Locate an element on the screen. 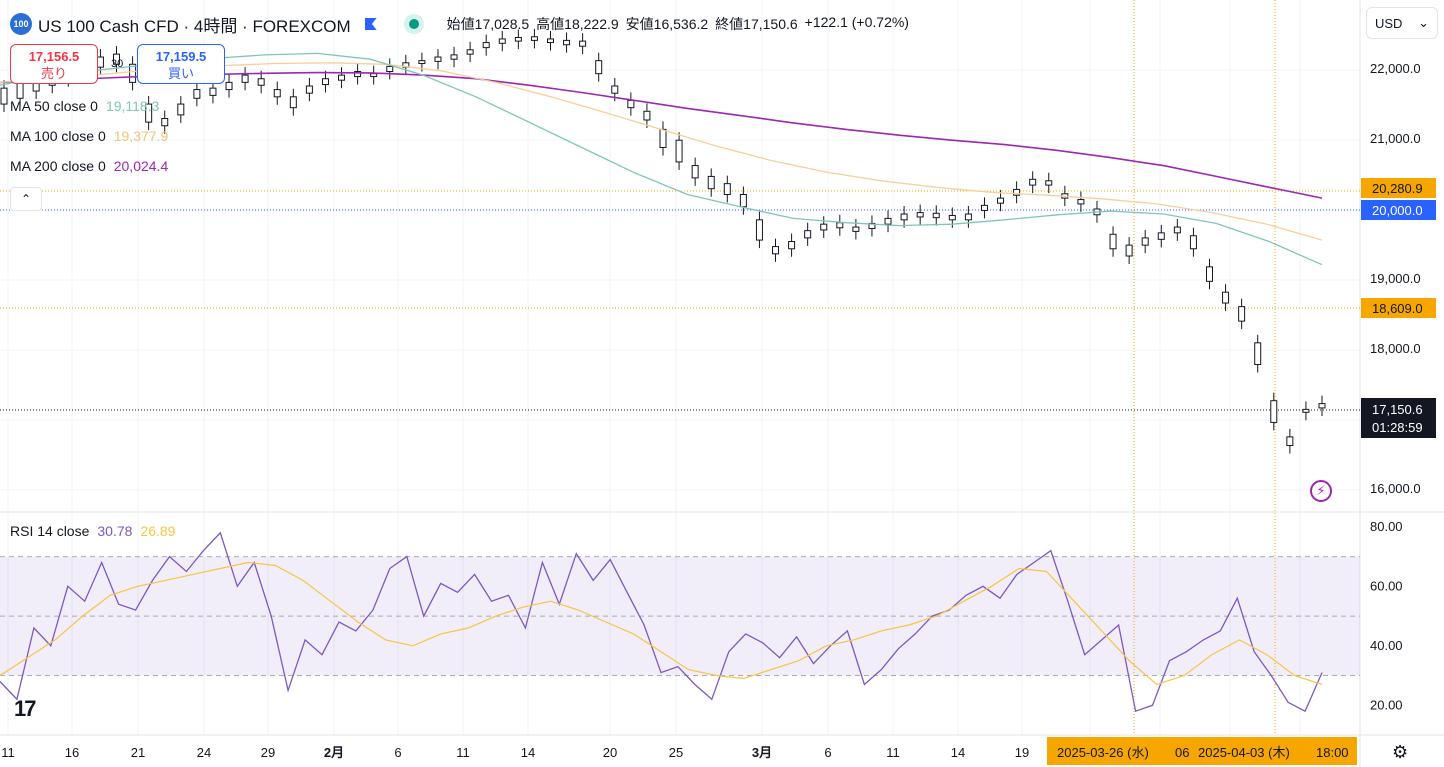 The width and height of the screenshot is (1444, 767). flag-icon is located at coordinates (370, 24).